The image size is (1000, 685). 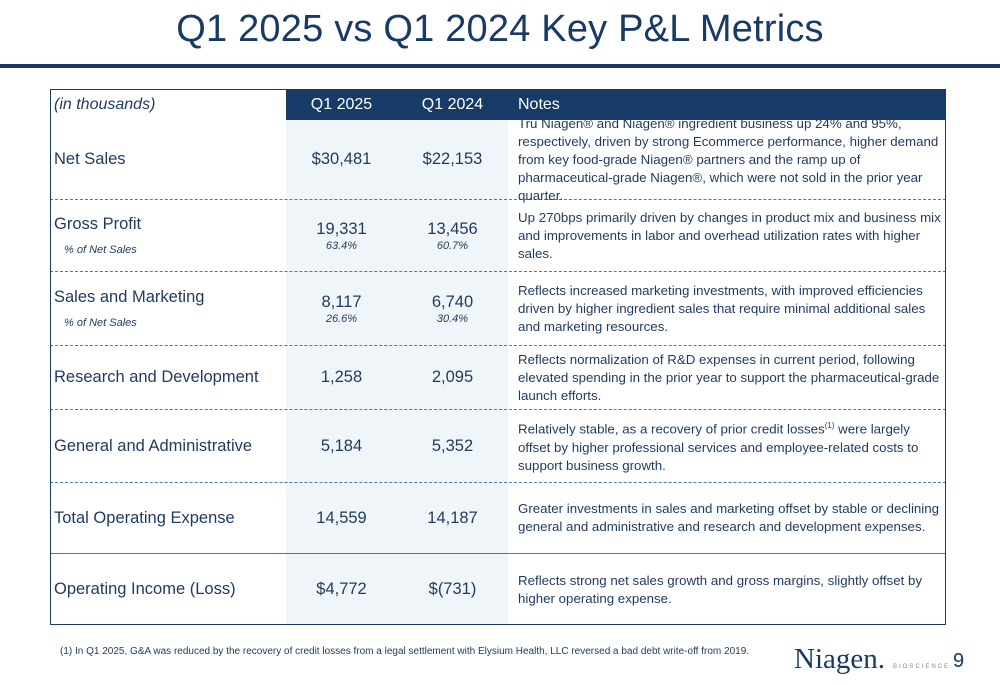 What do you see at coordinates (341, 377) in the screenshot?
I see `value-q1-2025: 1,258` at bounding box center [341, 377].